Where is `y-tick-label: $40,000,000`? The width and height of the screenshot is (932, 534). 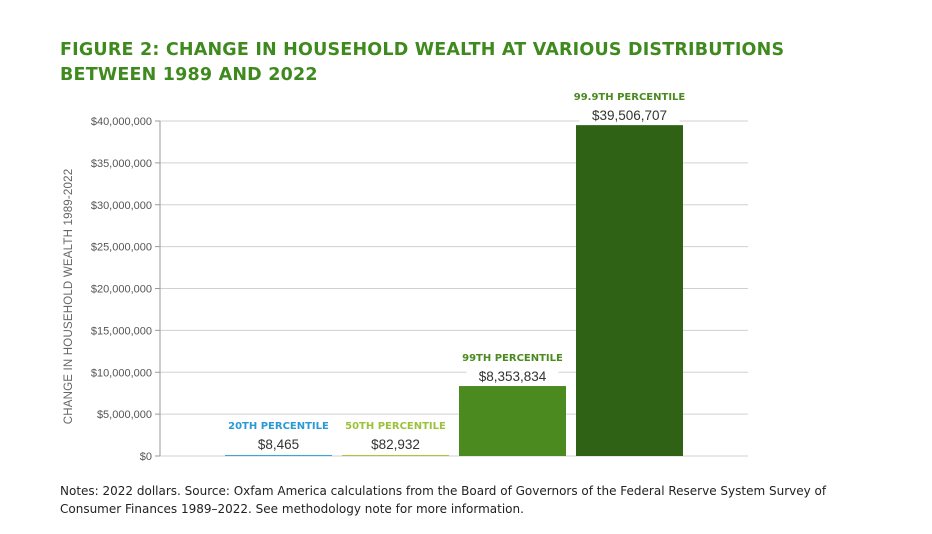 y-tick-label: $40,000,000 is located at coordinates (121, 122).